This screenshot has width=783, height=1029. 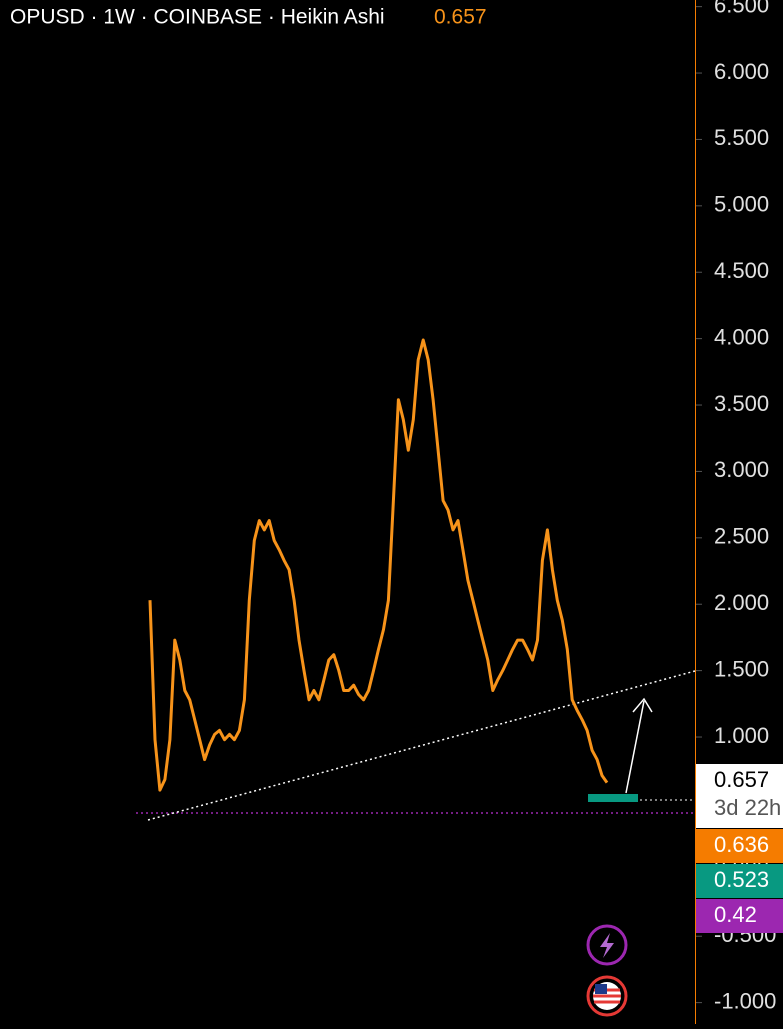 What do you see at coordinates (613, 798) in the screenshot?
I see `target-box` at bounding box center [613, 798].